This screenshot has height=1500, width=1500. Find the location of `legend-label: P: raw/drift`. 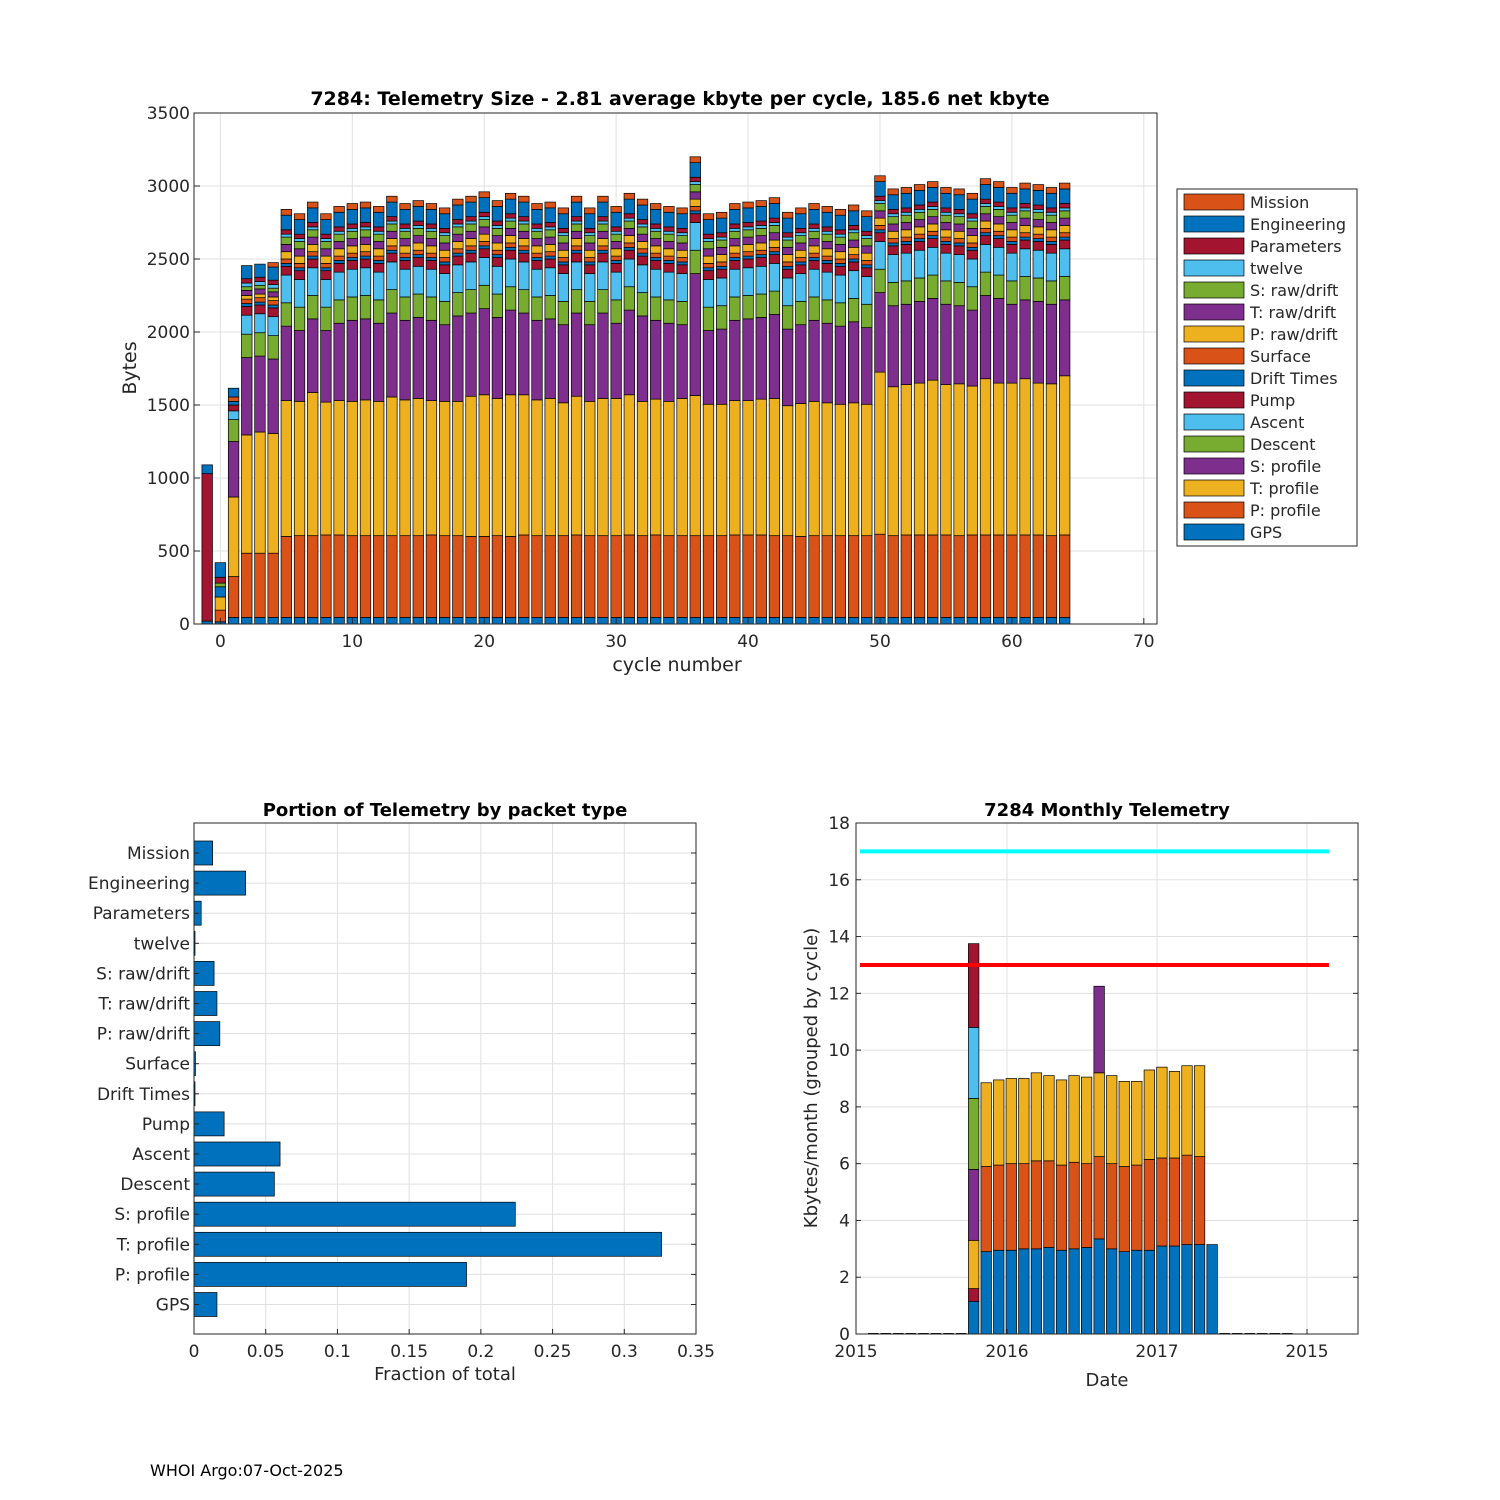

legend-label: P: raw/drift is located at coordinates (1294, 334).